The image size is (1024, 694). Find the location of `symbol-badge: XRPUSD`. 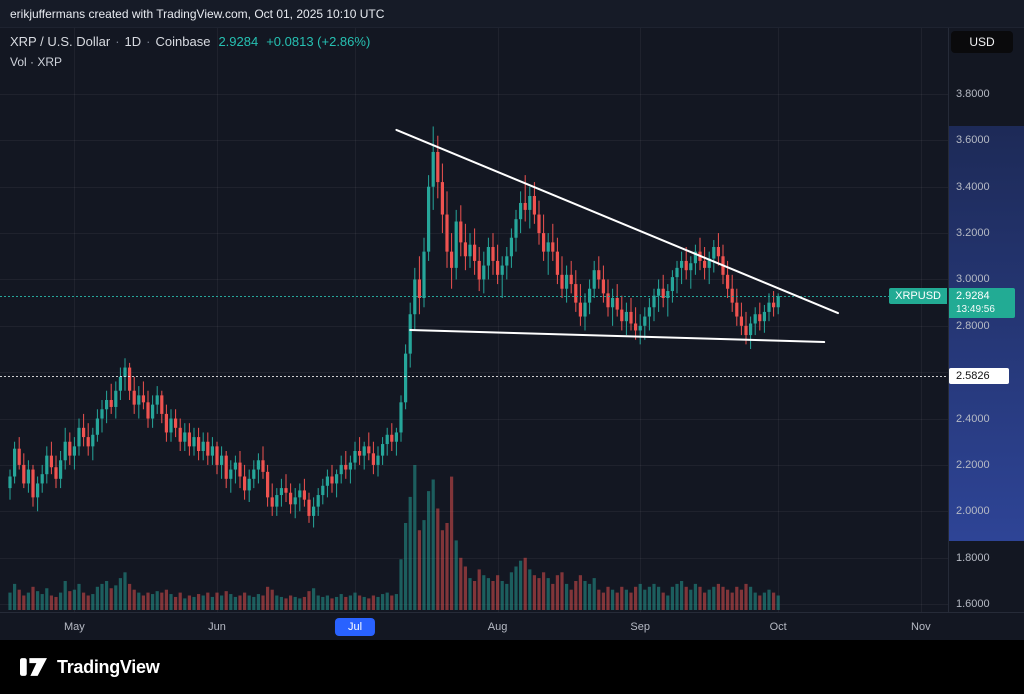

symbol-badge: XRPUSD is located at coordinates (918, 296).